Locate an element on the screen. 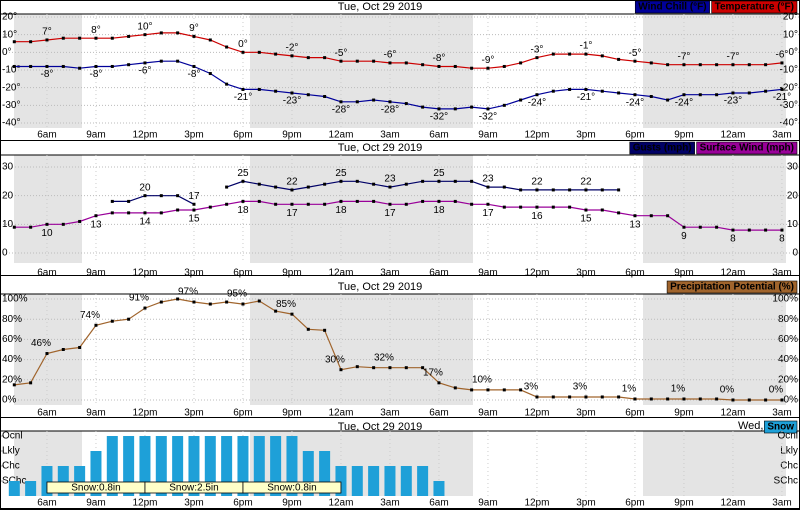  x-tick-label: 3pm is located at coordinates (193, 273).